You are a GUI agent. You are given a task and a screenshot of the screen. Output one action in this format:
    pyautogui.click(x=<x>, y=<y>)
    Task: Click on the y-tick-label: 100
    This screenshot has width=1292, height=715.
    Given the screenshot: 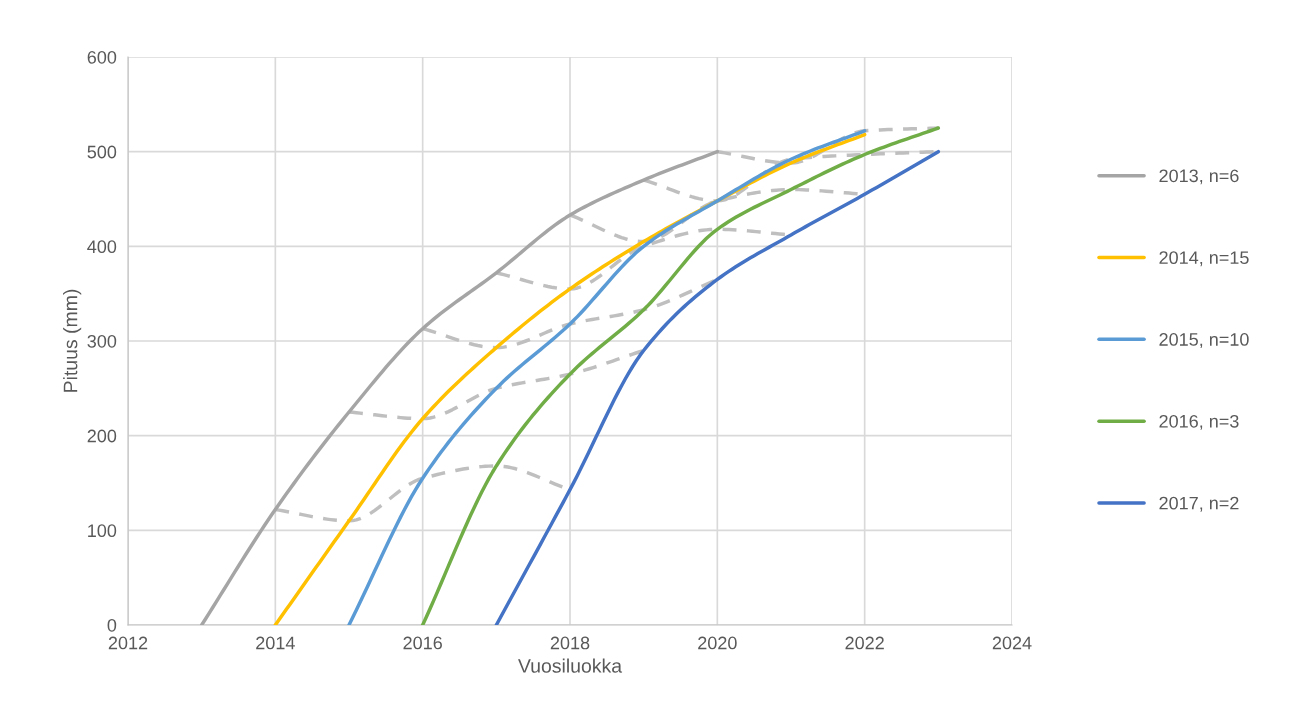 What is the action you would take?
    pyautogui.click(x=102, y=531)
    